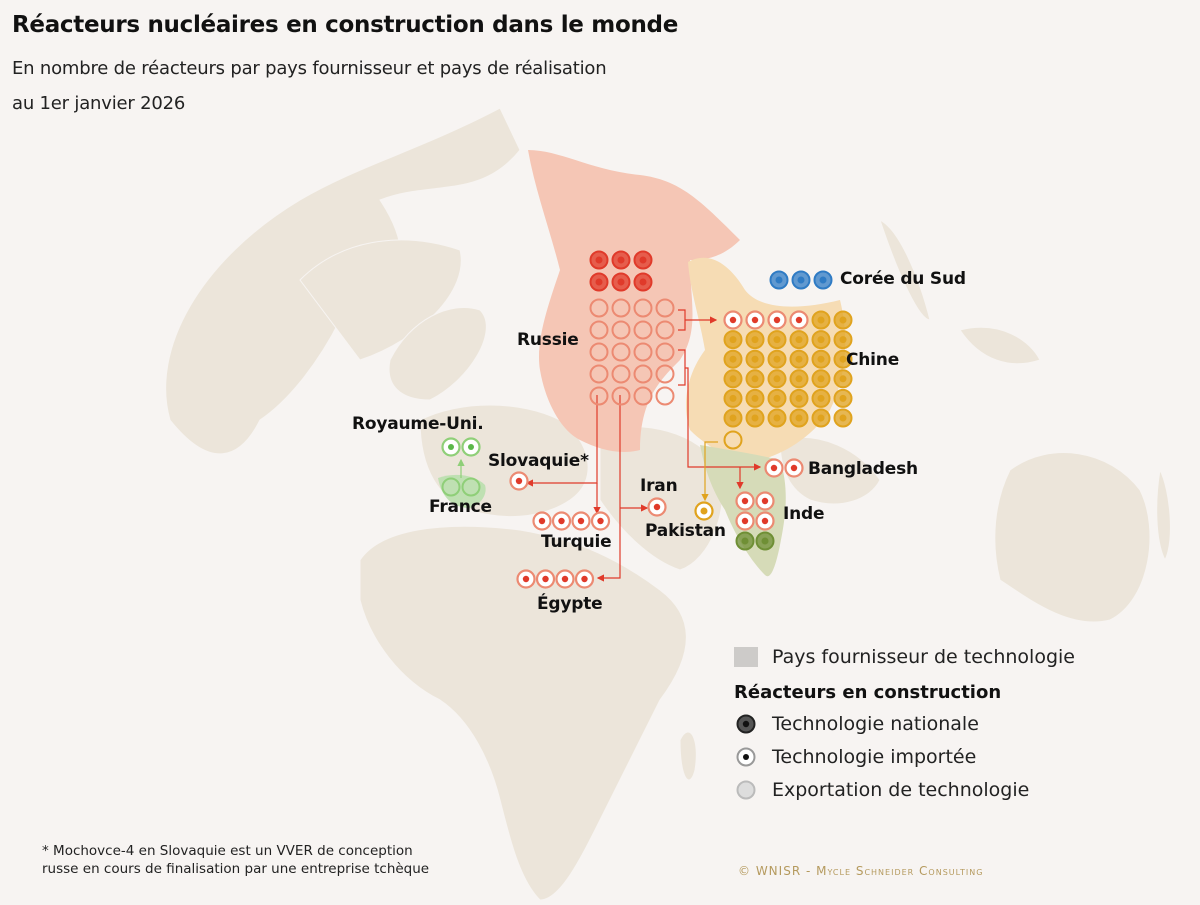 Image resolution: width=1200 pixels, height=905 pixels. I want to click on credit: © WNISR - Mycle Schneider Consulting, so click(861, 871).